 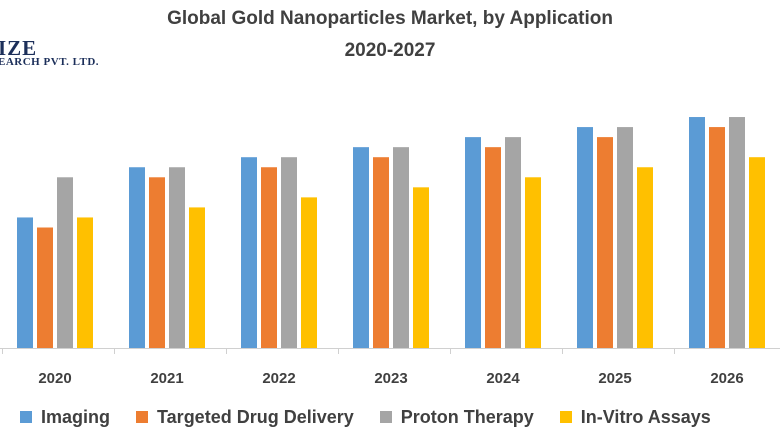 What do you see at coordinates (585, 238) in the screenshot?
I see `bar-imaging-2025` at bounding box center [585, 238].